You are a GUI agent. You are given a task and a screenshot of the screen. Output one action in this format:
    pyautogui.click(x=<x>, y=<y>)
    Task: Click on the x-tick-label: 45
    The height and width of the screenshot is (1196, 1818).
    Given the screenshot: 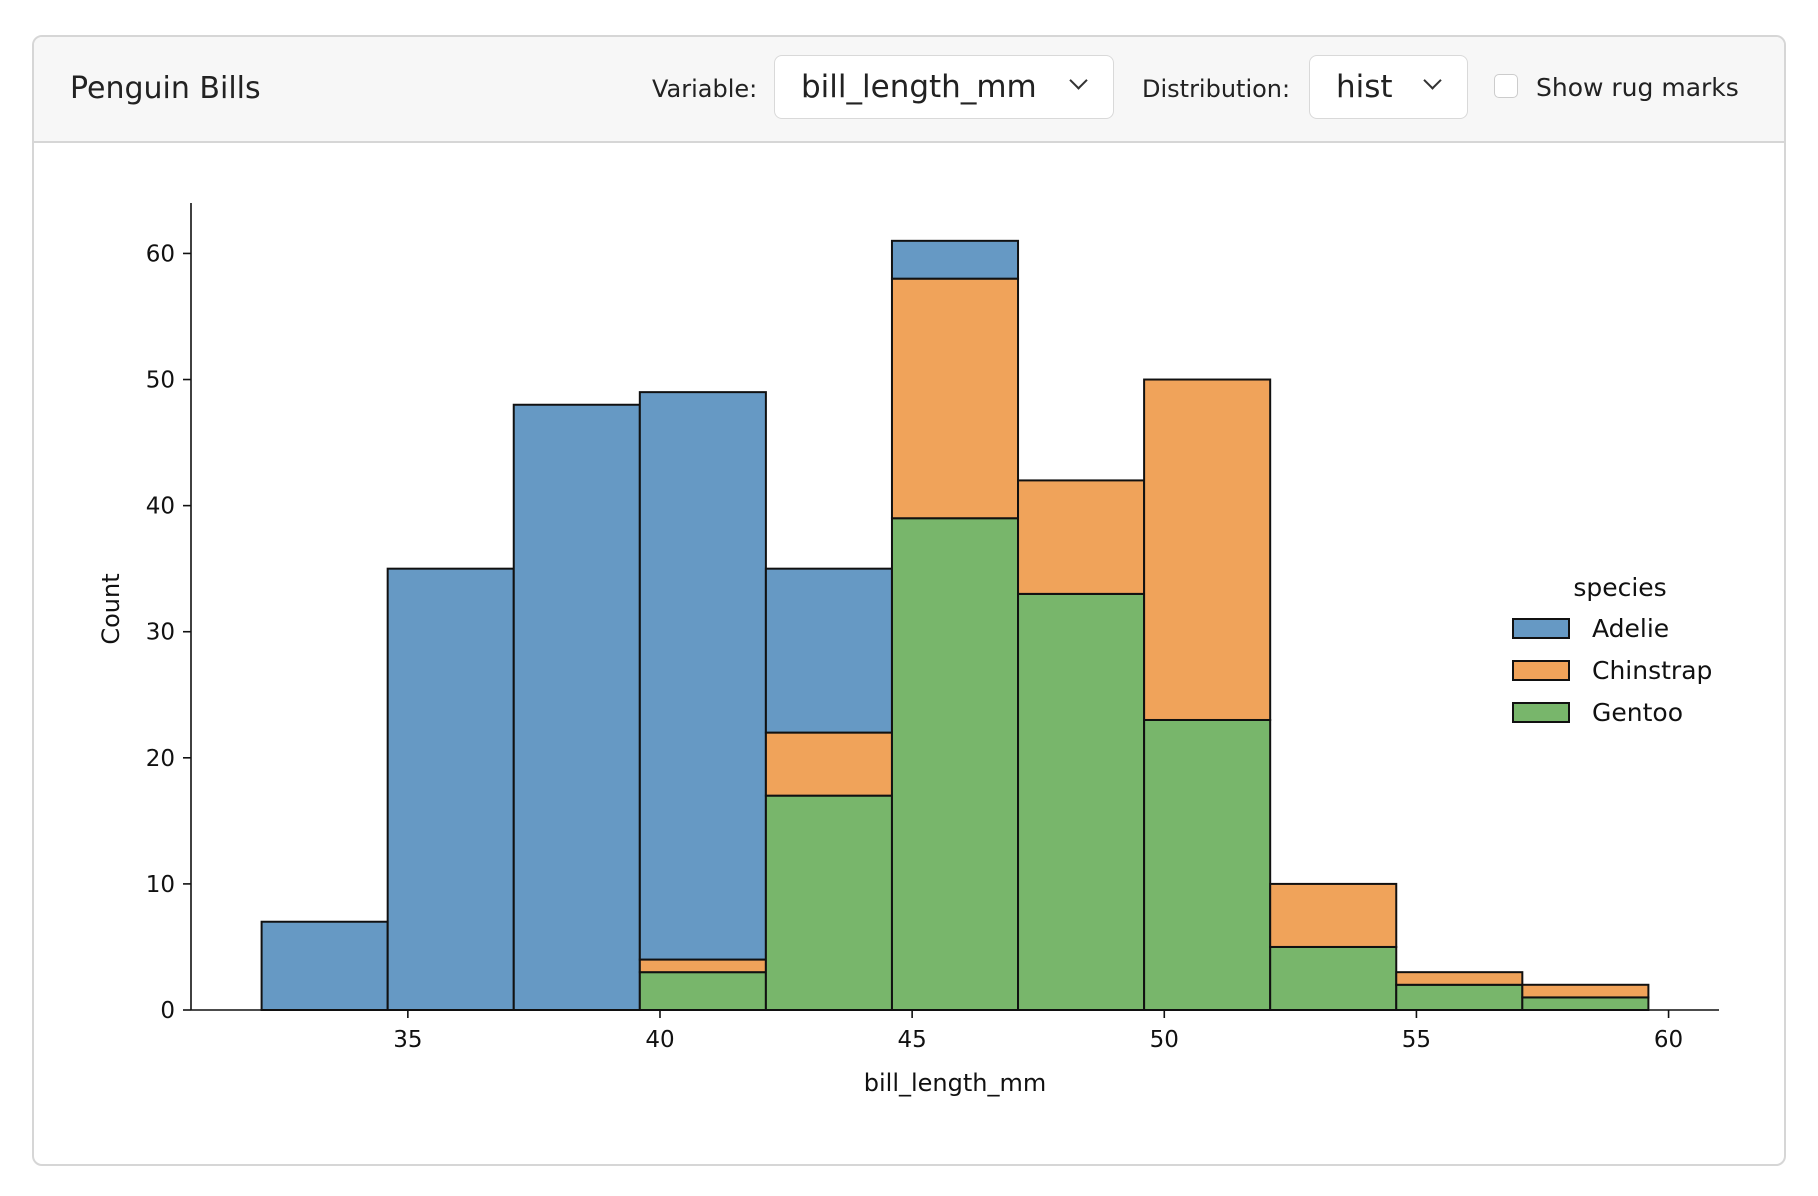 What is the action you would take?
    pyautogui.click(x=911, y=1040)
    